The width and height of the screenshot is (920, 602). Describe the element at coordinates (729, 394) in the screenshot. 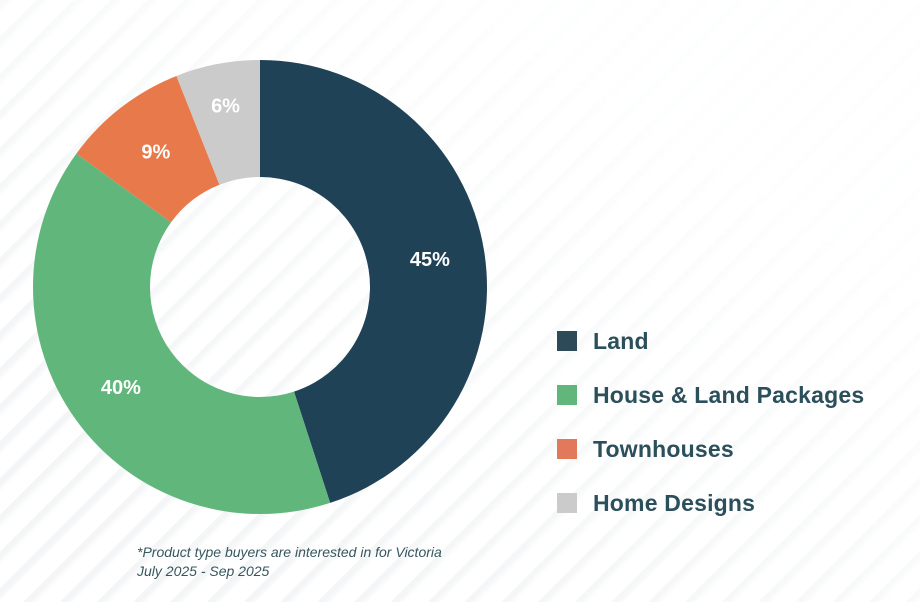

I see `legend-label-house-land-packages: House & Land Packages` at that location.